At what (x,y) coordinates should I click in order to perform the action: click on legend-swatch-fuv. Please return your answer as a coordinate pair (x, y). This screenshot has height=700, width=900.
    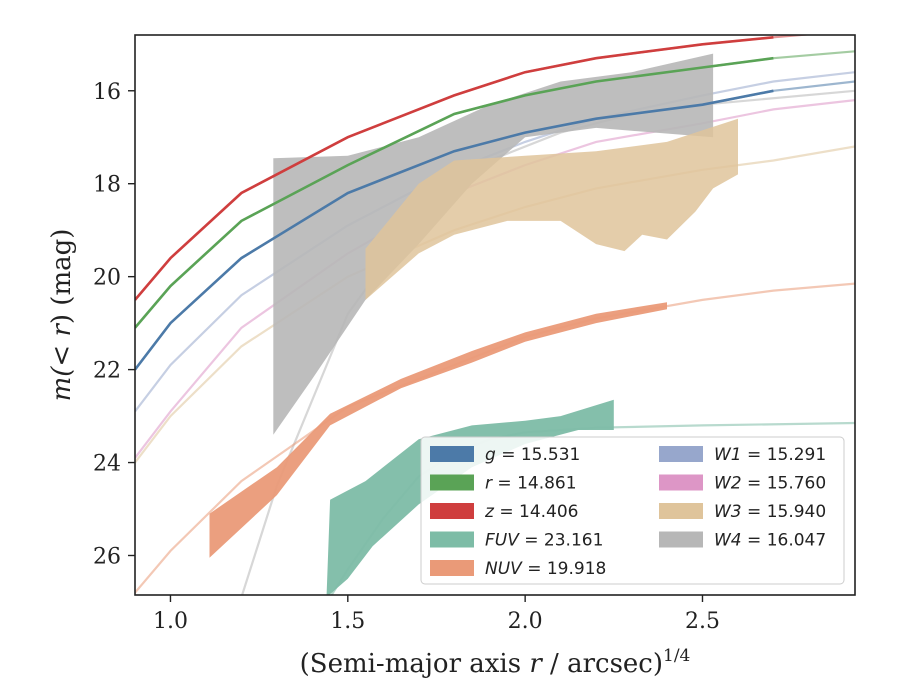
    Looking at the image, I should click on (452, 539).